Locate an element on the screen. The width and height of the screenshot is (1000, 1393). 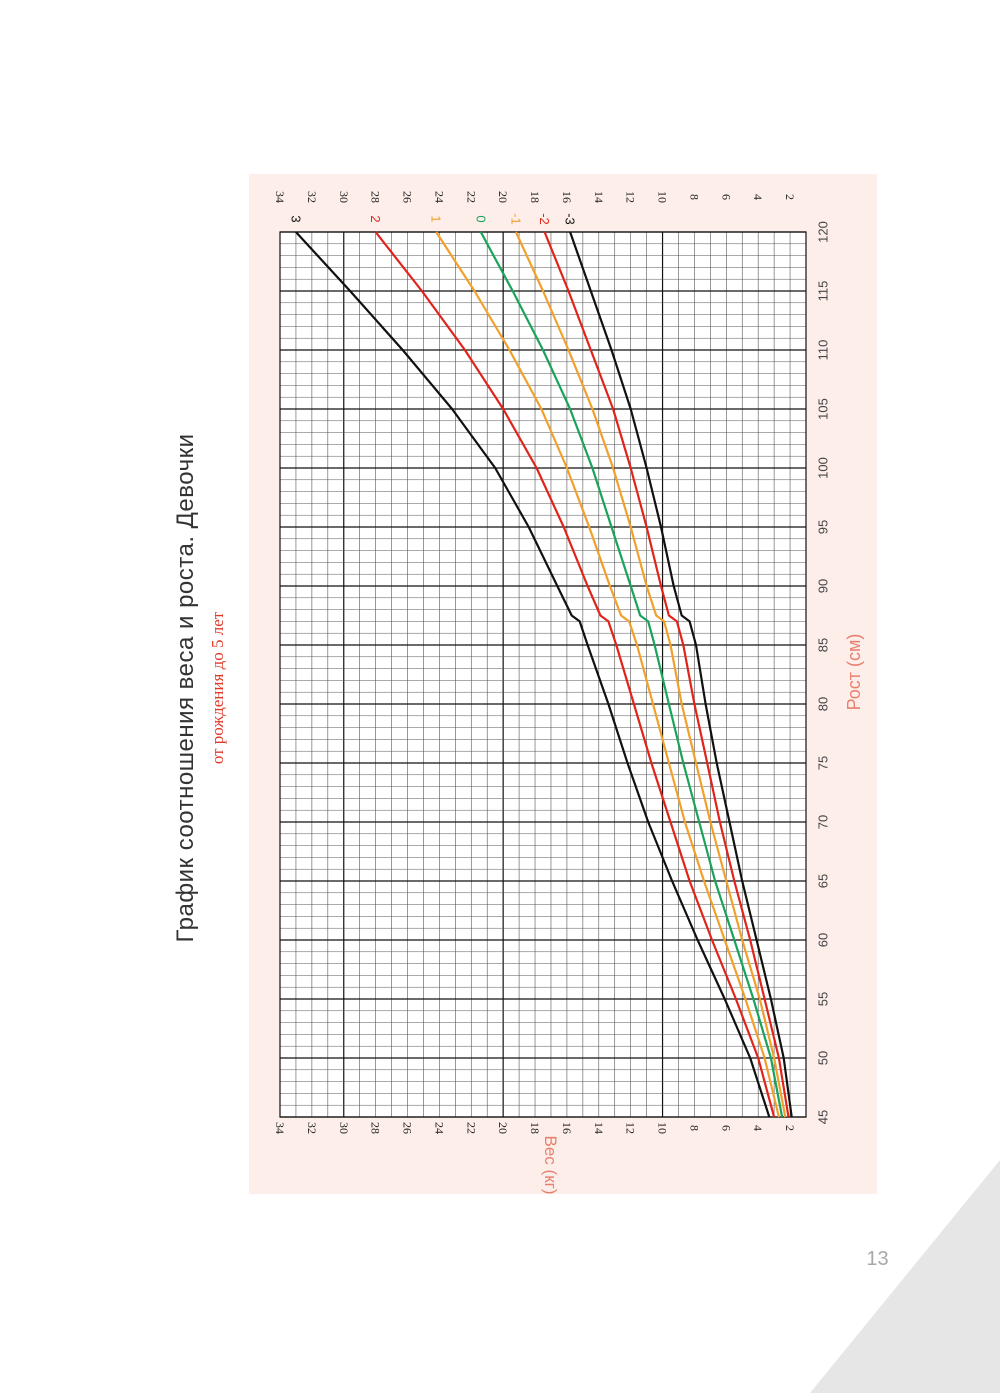
height-tick-label: 120 is located at coordinates (823, 232).